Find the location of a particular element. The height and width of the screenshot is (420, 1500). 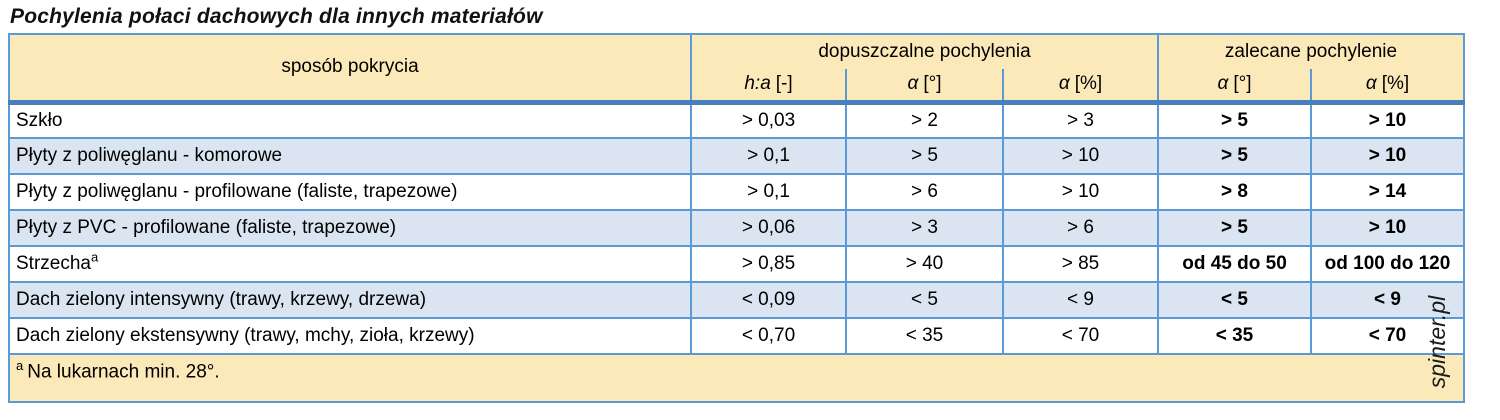

header-unit-alpha-deg-symbol: α is located at coordinates (913, 84).